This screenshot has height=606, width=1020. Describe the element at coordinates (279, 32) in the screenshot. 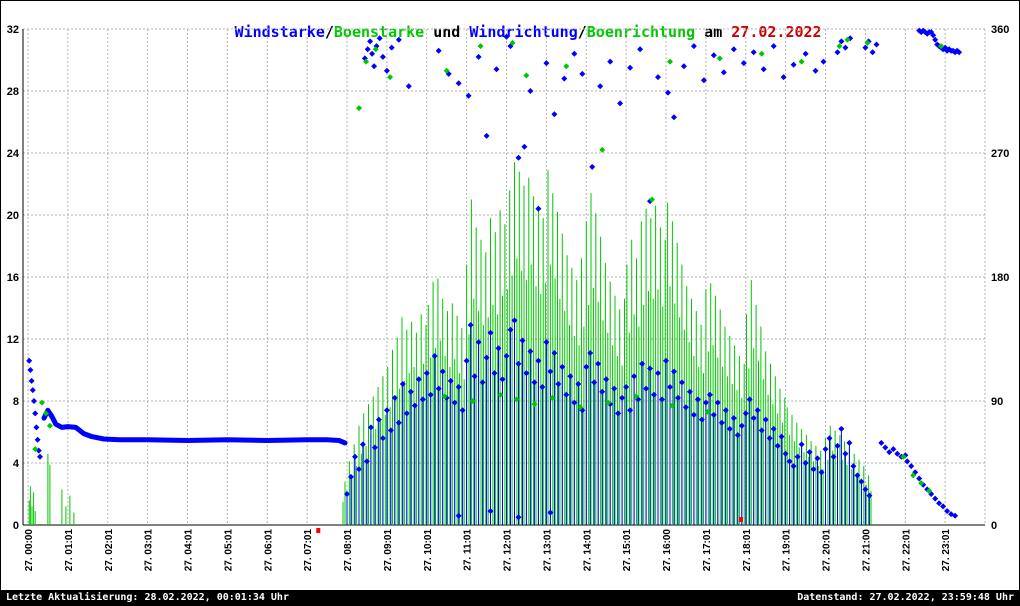

I see `title-windstarke-label: Windstarke` at that location.